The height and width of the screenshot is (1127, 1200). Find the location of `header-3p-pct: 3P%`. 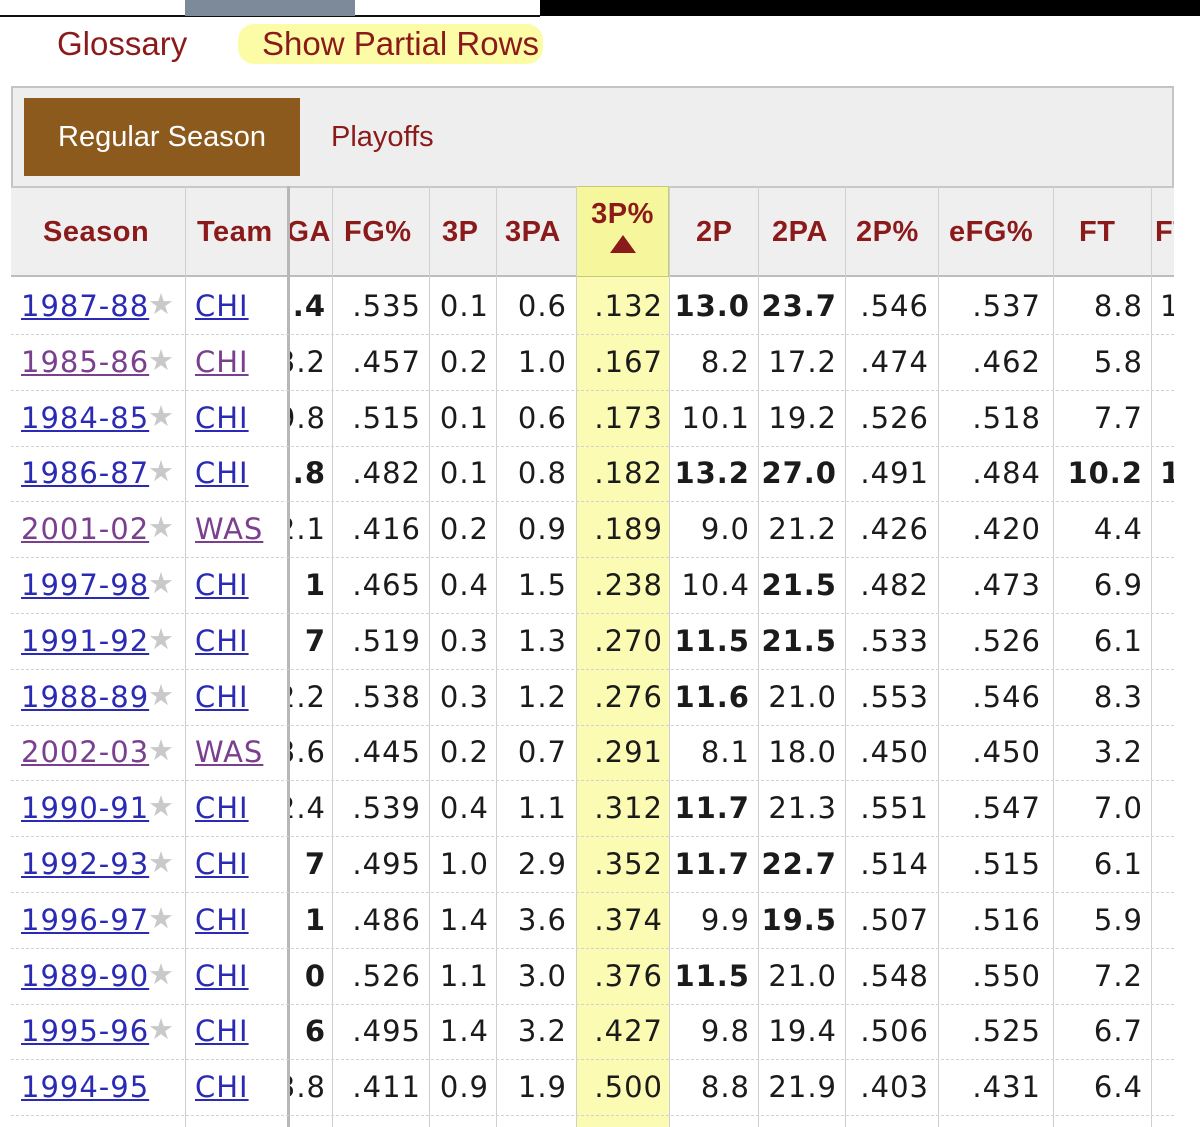

header-3p-pct: 3P% is located at coordinates (622, 225).